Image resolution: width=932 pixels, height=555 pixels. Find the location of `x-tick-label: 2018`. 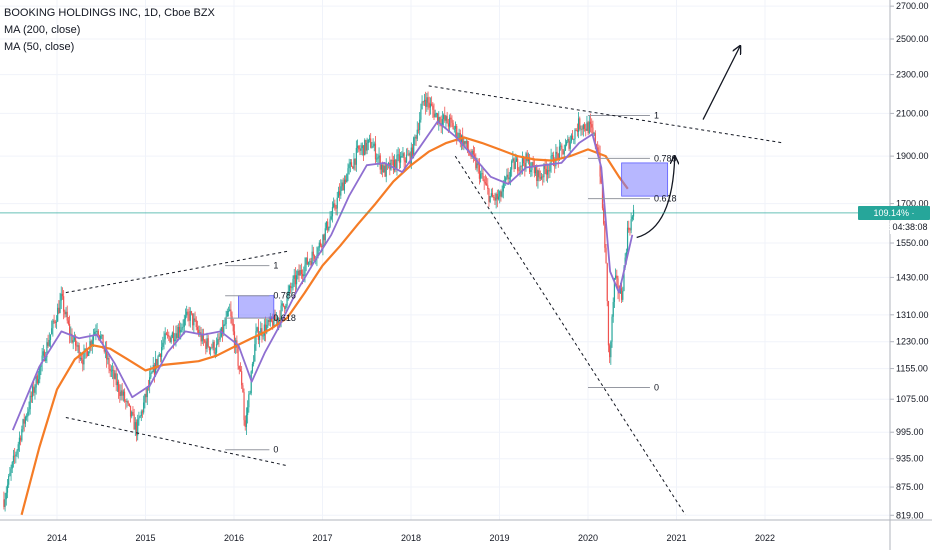

x-tick-label: 2018 is located at coordinates (411, 538).